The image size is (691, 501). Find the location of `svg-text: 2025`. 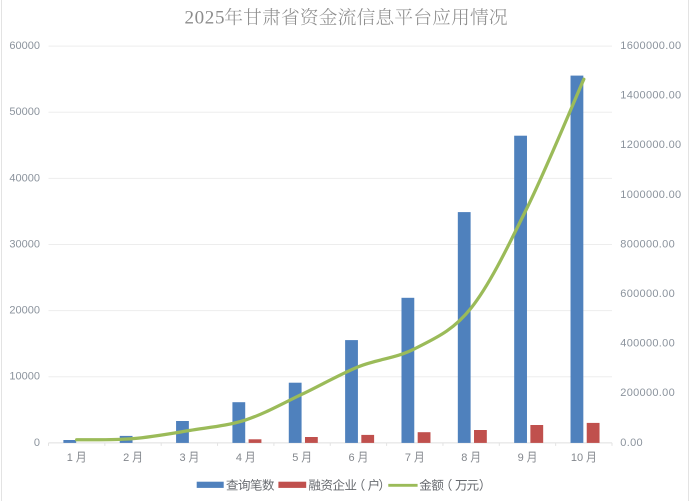

svg-text: 2025 is located at coordinates (205, 18).